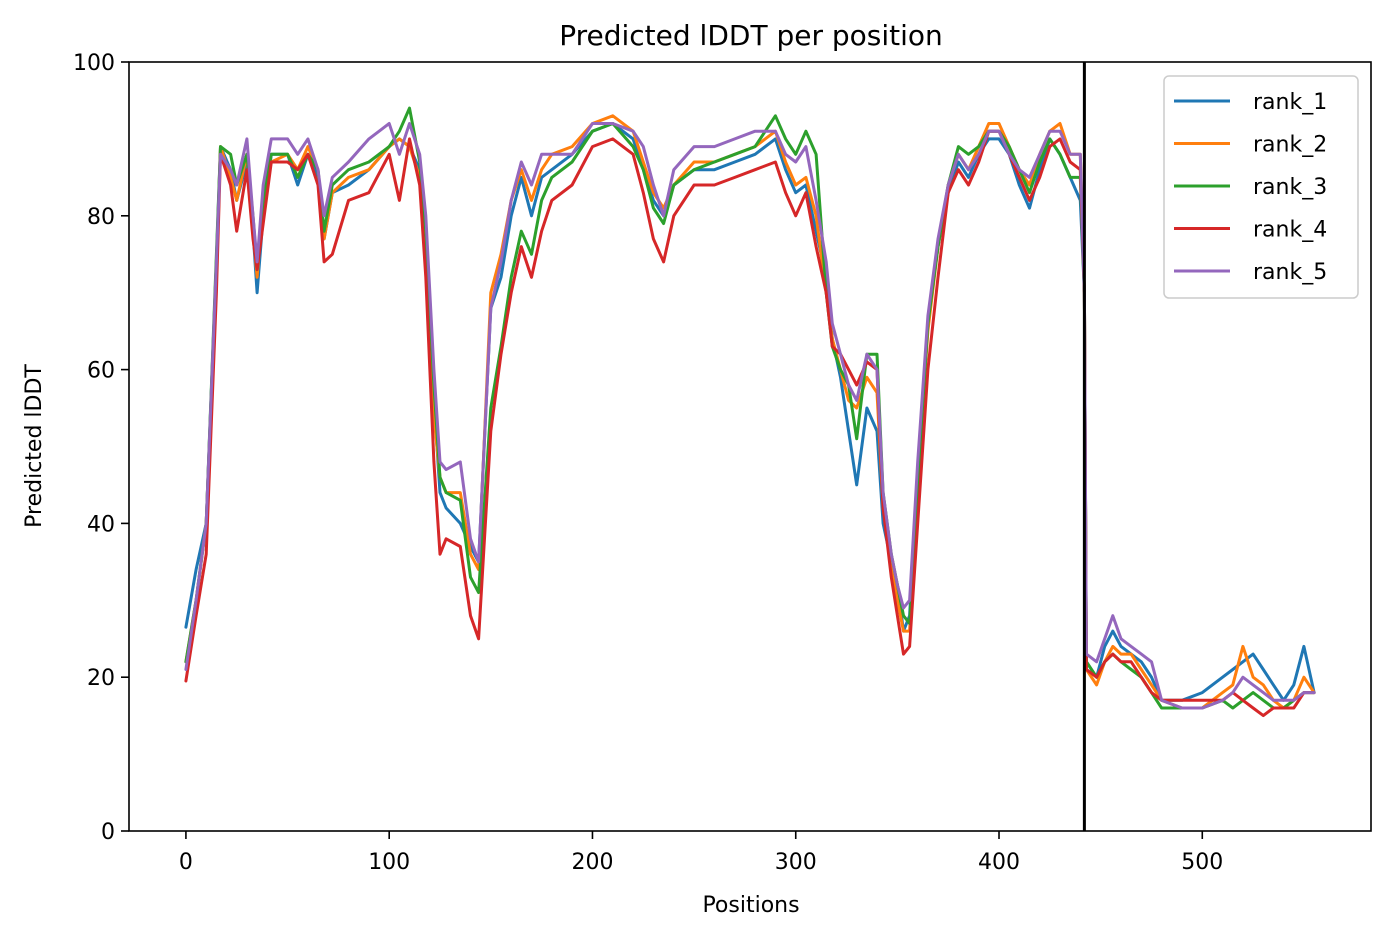  What do you see at coordinates (1290, 272) in the screenshot?
I see `legend-label-rank-5: rank_5` at bounding box center [1290, 272].